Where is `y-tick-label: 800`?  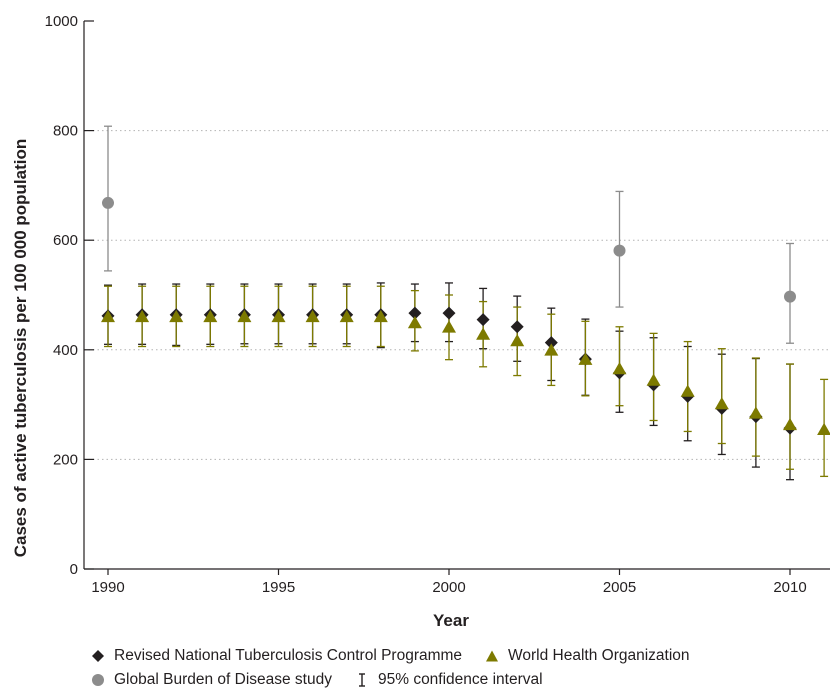
y-tick-label: 800 is located at coordinates (65, 131).